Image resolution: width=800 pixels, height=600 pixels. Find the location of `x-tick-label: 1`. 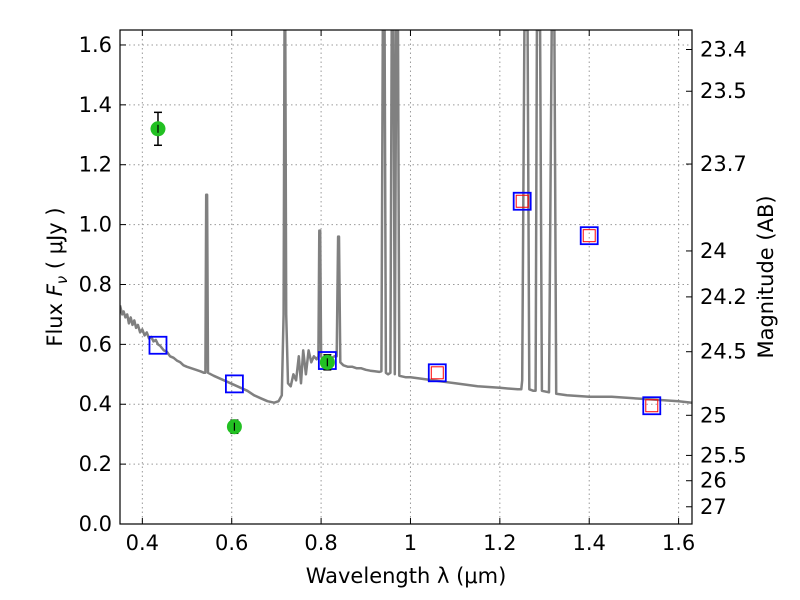

x-tick-label: 1 is located at coordinates (410, 543).